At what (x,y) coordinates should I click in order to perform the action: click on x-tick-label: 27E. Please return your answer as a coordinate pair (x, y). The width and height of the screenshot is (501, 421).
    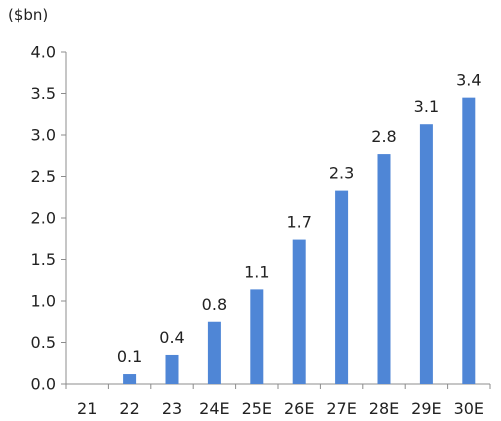
    Looking at the image, I should click on (341, 408).